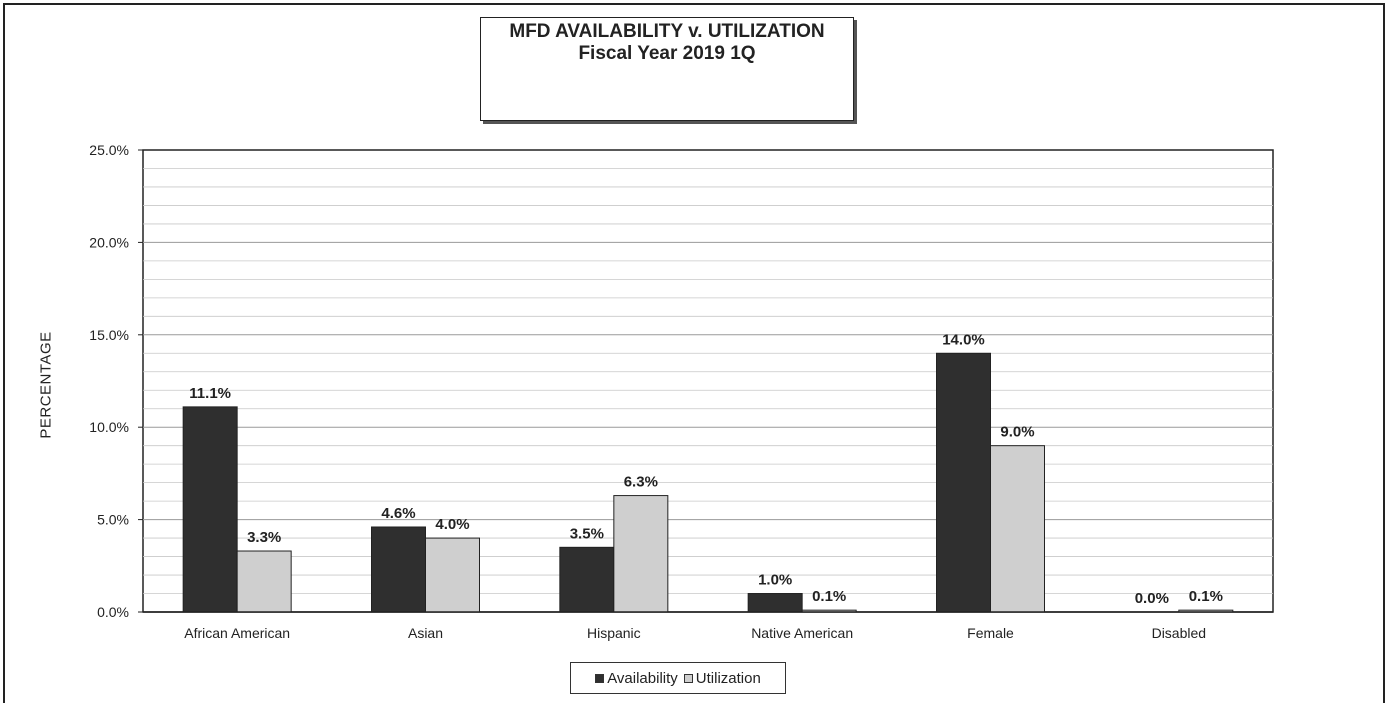 This screenshot has width=1390, height=703. What do you see at coordinates (688, 678) in the screenshot?
I see `legend-swatch-utilization` at bounding box center [688, 678].